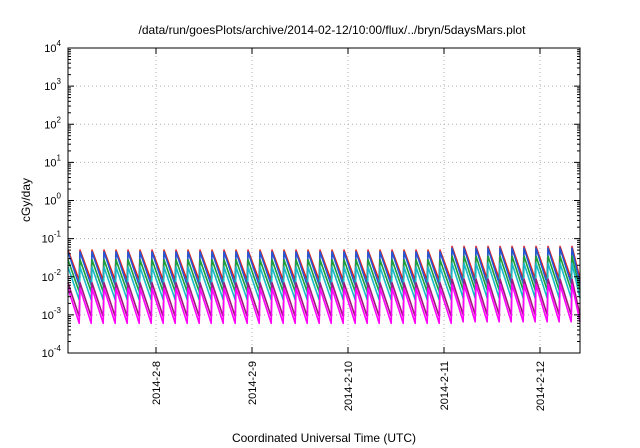 Image resolution: width=640 pixels, height=448 pixels. I want to click on y-tick-label: 10⁻¹, so click(52, 238).